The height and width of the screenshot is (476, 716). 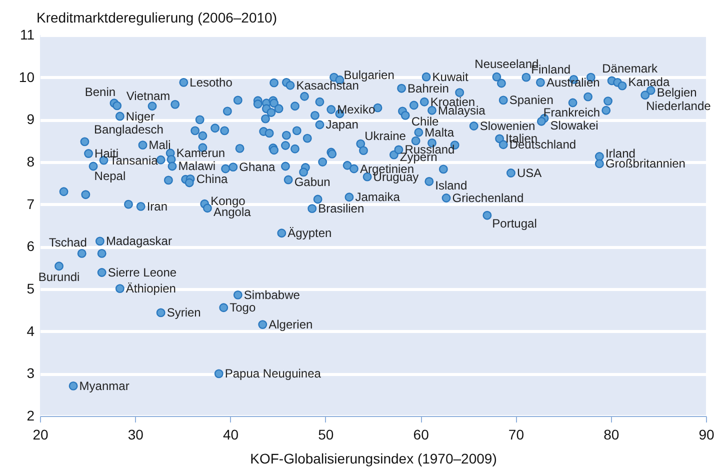 What do you see at coordinates (574, 125) in the screenshot?
I see `annotation: Slowakei` at bounding box center [574, 125].